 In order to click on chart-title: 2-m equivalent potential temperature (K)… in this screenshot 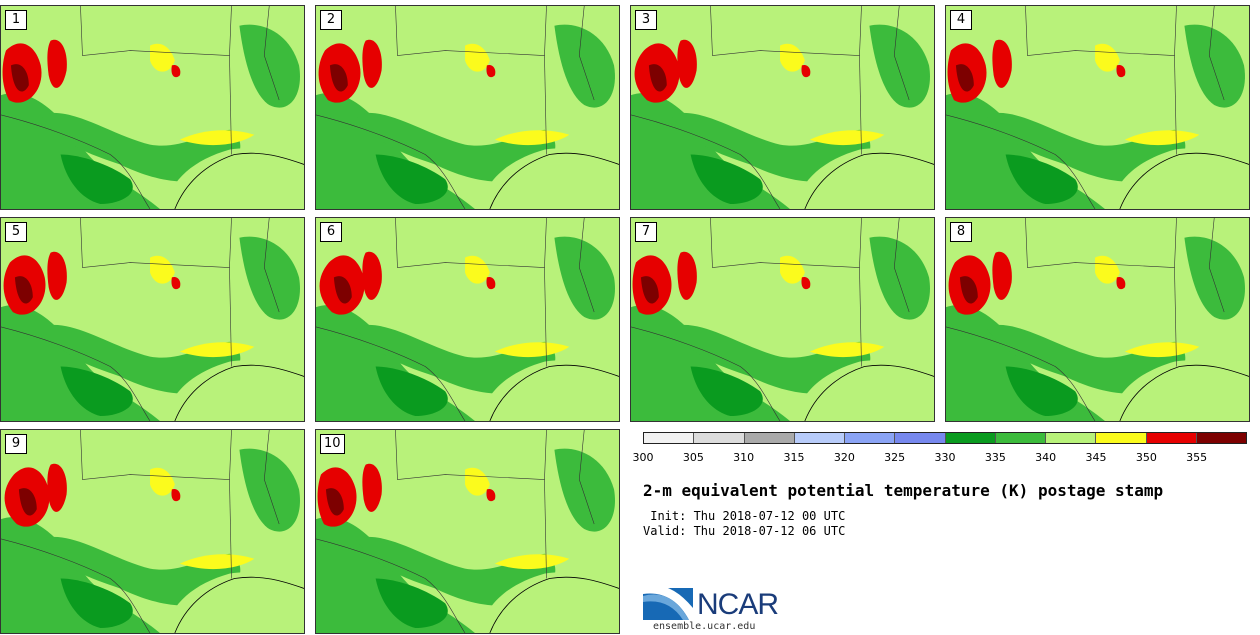, I will do `click(903, 490)`.